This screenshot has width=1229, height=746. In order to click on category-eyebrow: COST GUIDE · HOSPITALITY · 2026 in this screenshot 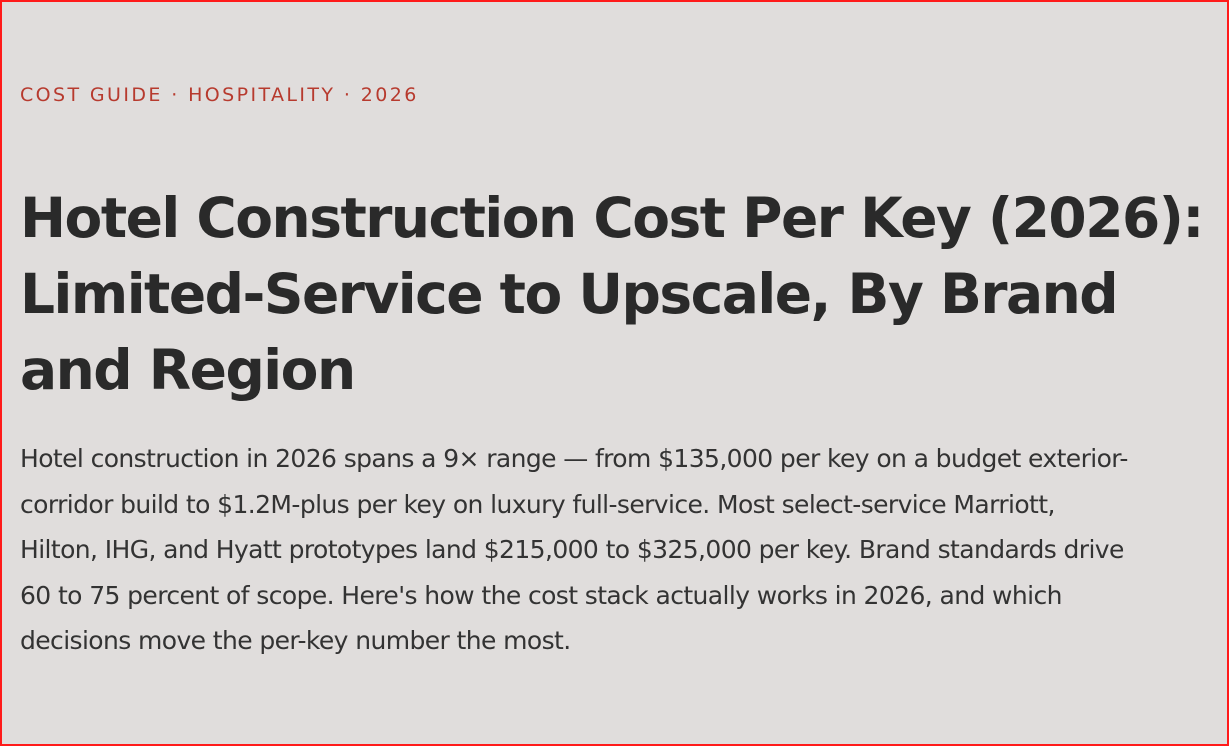, I will do `click(219, 95)`.